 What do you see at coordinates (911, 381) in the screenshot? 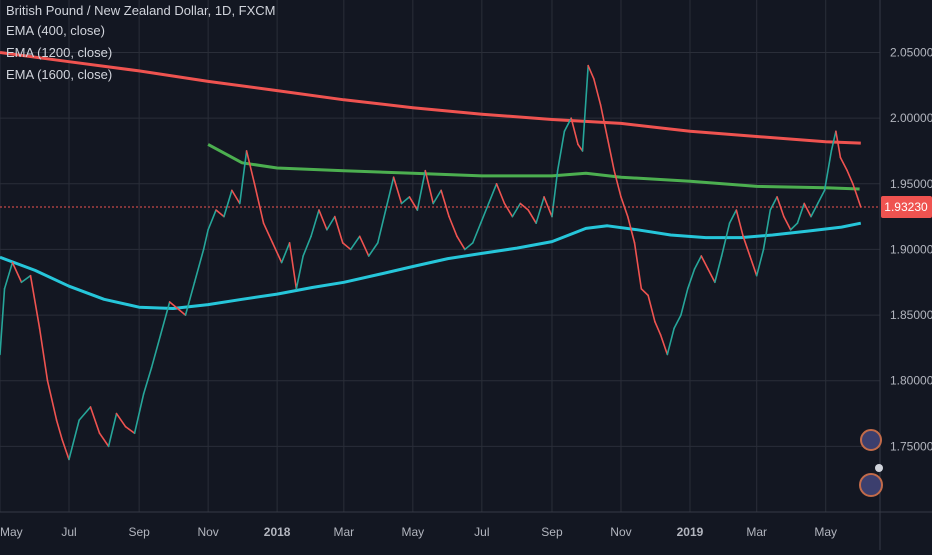
I see `price-tick-label: 1.80000` at bounding box center [911, 381].